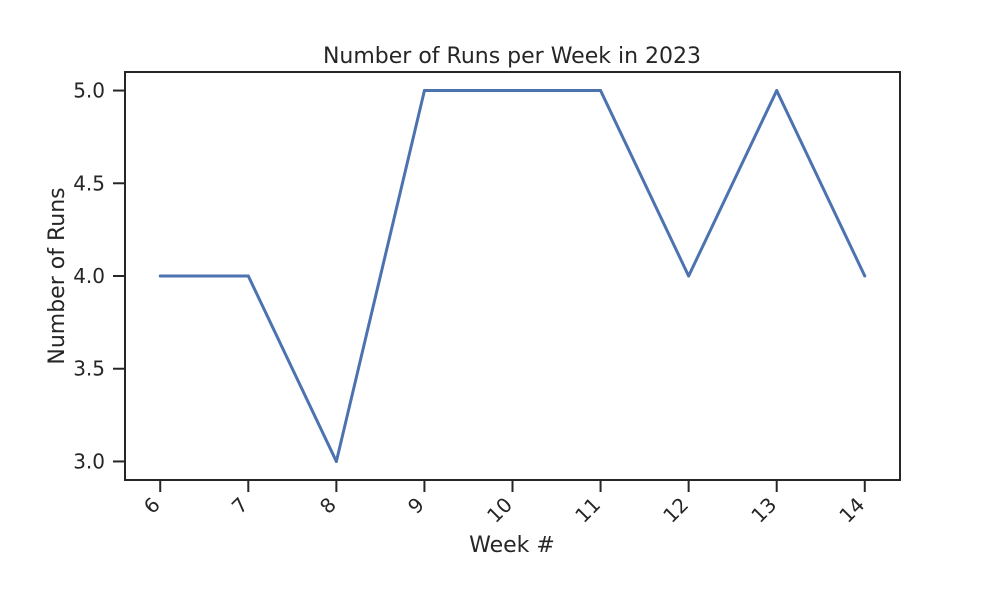  Describe the element at coordinates (89, 183) in the screenshot. I see `y-tick-label: 4.5` at that location.